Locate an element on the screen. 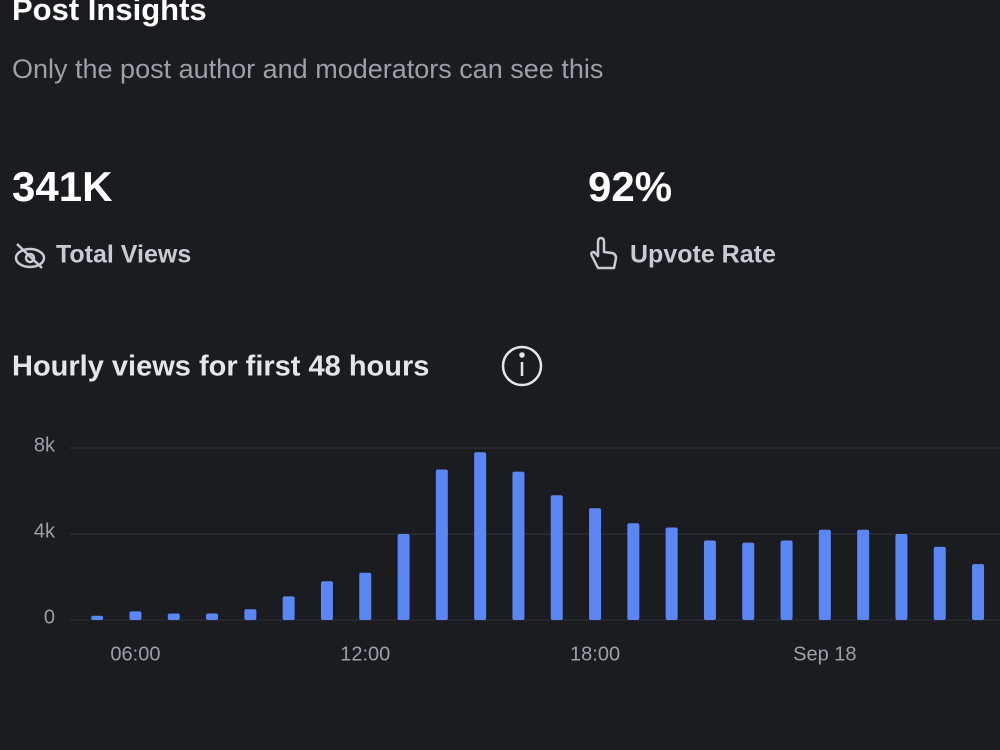 This screenshot has height=750, width=1000. x-tick-label: Sep 18 is located at coordinates (824, 654).